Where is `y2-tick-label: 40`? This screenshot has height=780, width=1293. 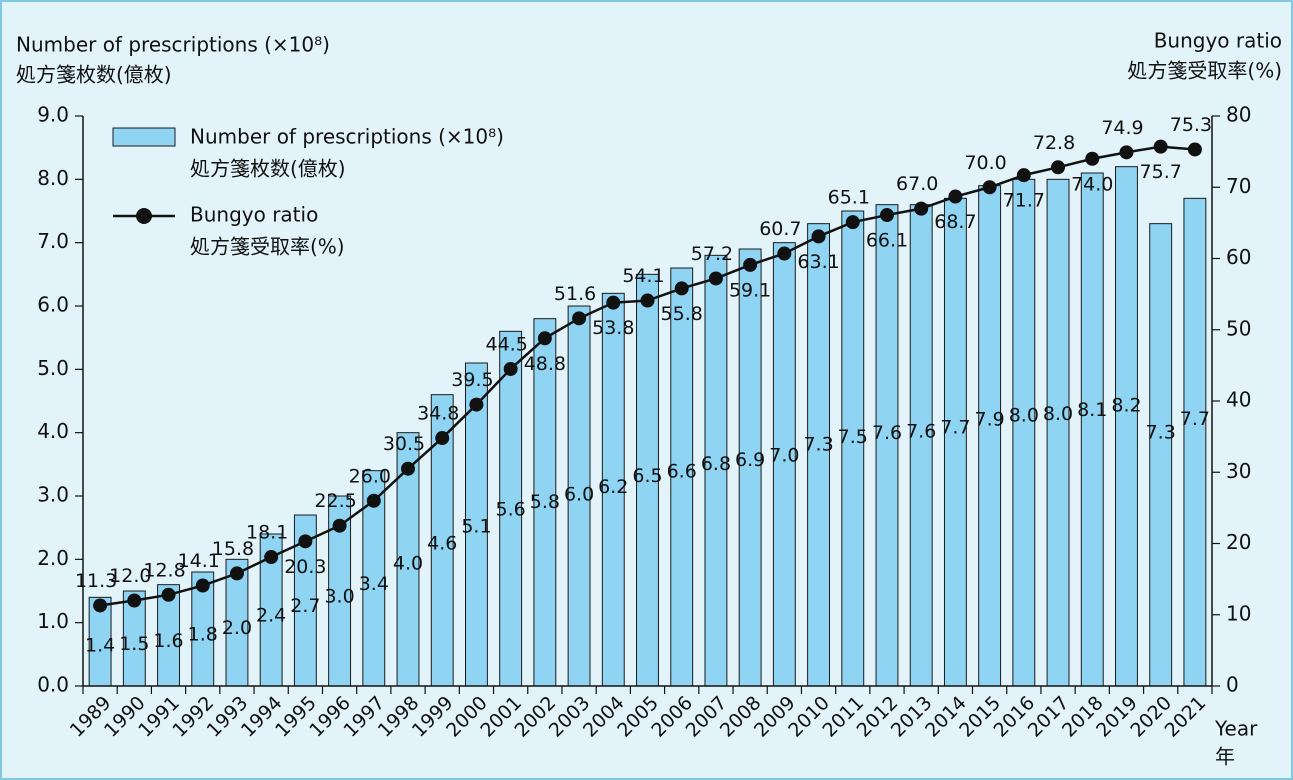
y2-tick-label: 40 is located at coordinates (1238, 400).